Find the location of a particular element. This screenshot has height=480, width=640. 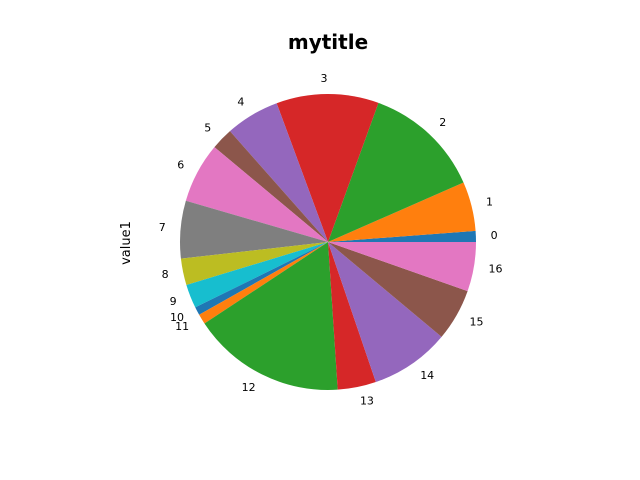

slice-label-15: 15 is located at coordinates (477, 322).